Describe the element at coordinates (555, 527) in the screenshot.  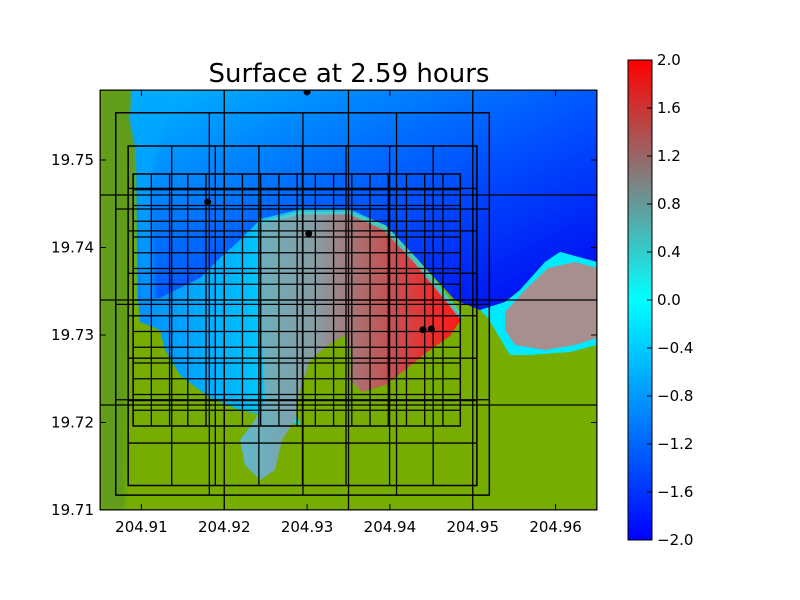
I see `x-tick-label: 204.96` at that location.